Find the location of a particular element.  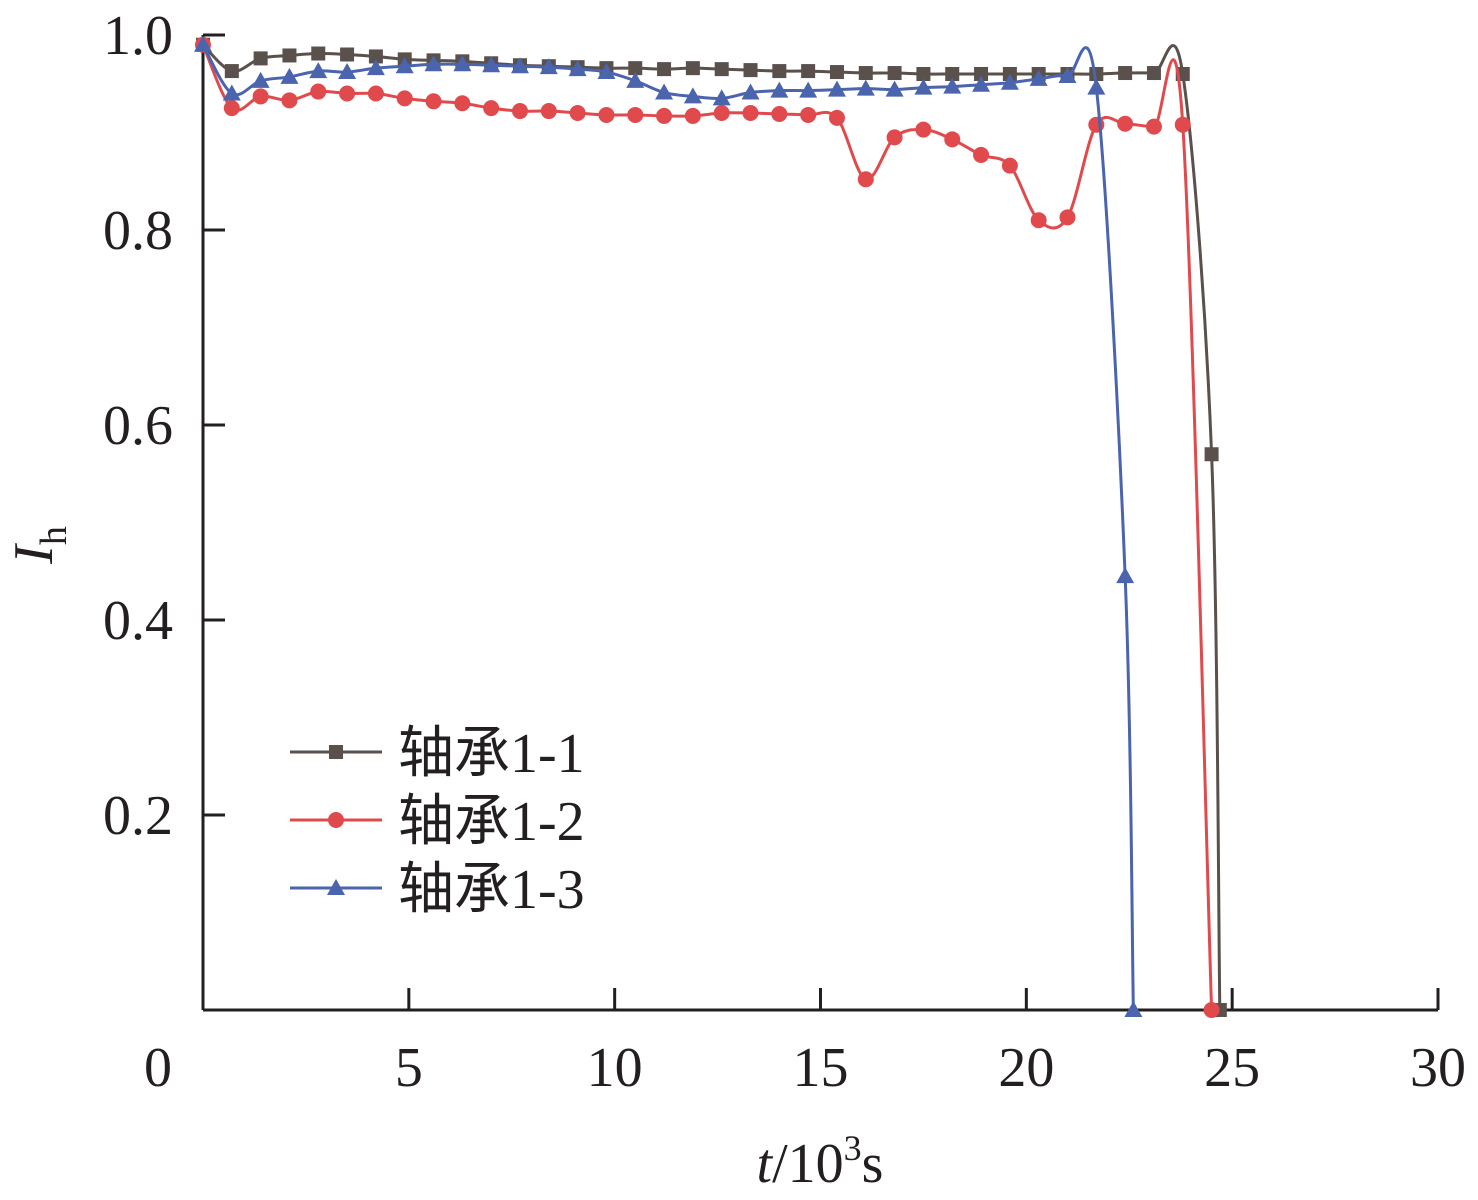

x-tick-label: 0 is located at coordinates (158, 1068).